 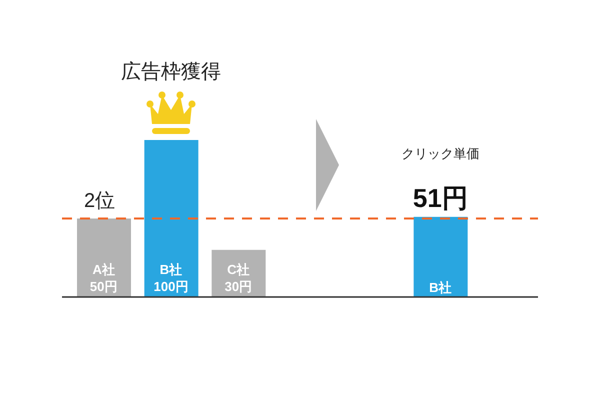 I want to click on annotation: クリック単価, so click(x=440, y=154).